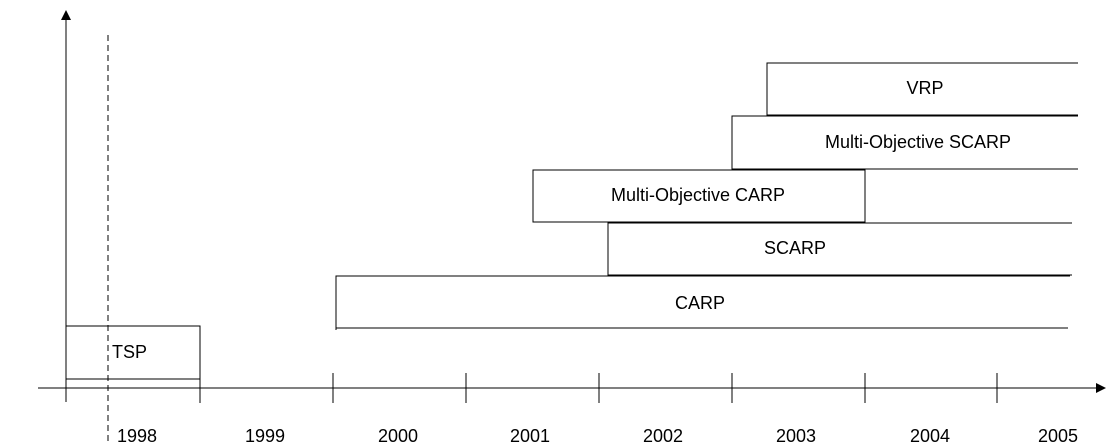 The image size is (1107, 445). I want to click on year-label: 2005, so click(1058, 435).